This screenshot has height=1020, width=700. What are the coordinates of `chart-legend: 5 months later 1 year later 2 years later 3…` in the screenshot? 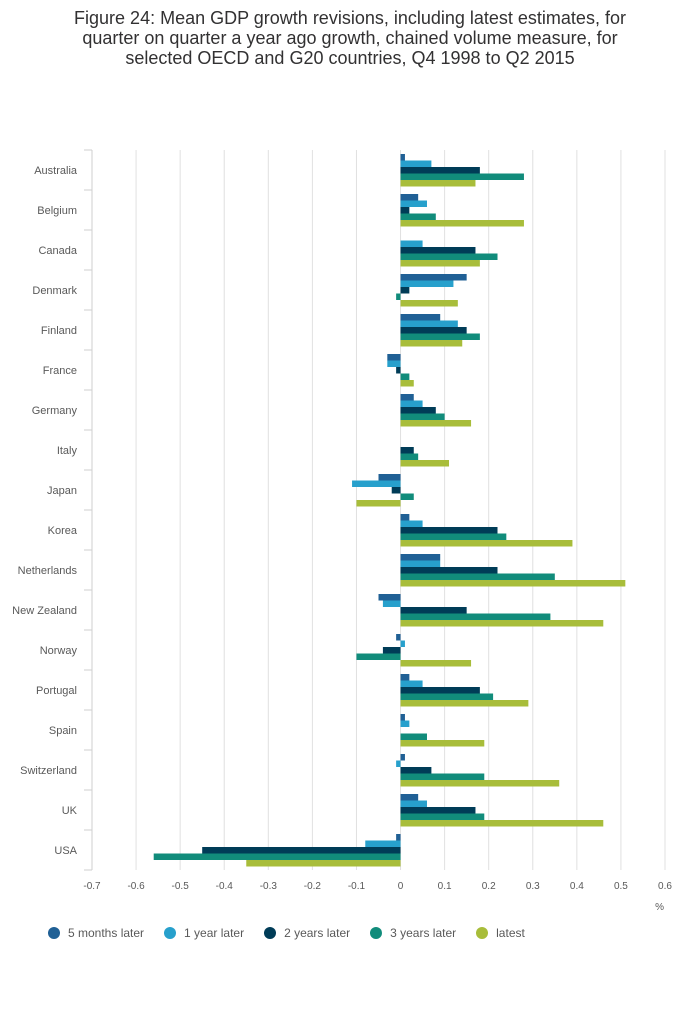 It's located at (296, 933).